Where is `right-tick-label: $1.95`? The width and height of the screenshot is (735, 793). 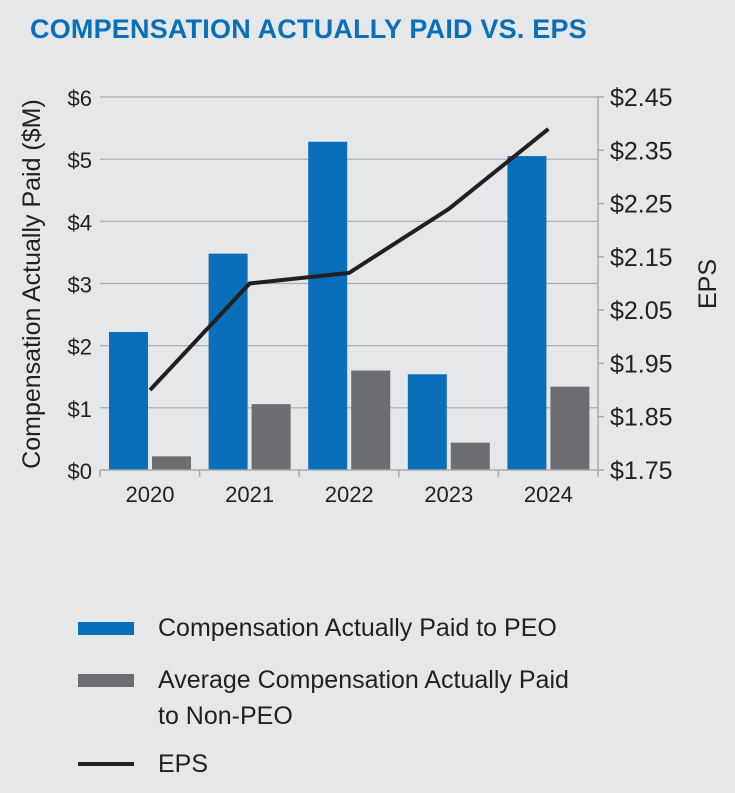
right-tick-label: $1.95 is located at coordinates (641, 364).